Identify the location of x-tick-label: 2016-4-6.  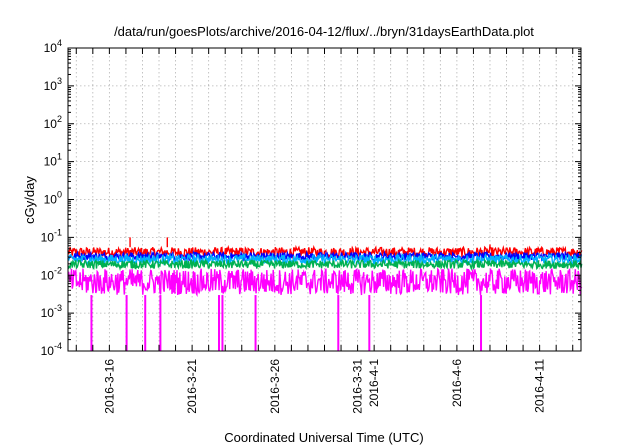
(457, 383).